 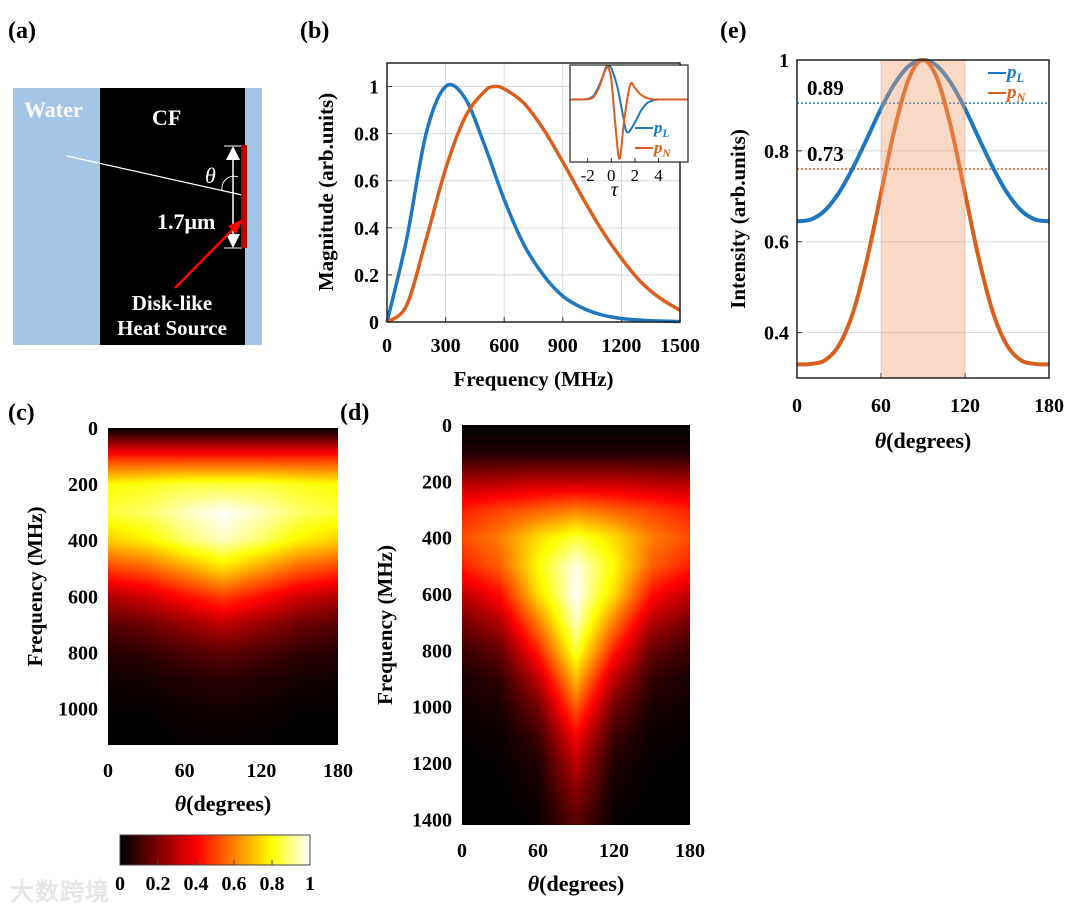 What do you see at coordinates (432, 820) in the screenshot?
I see `y-tick-label: 1400` at bounding box center [432, 820].